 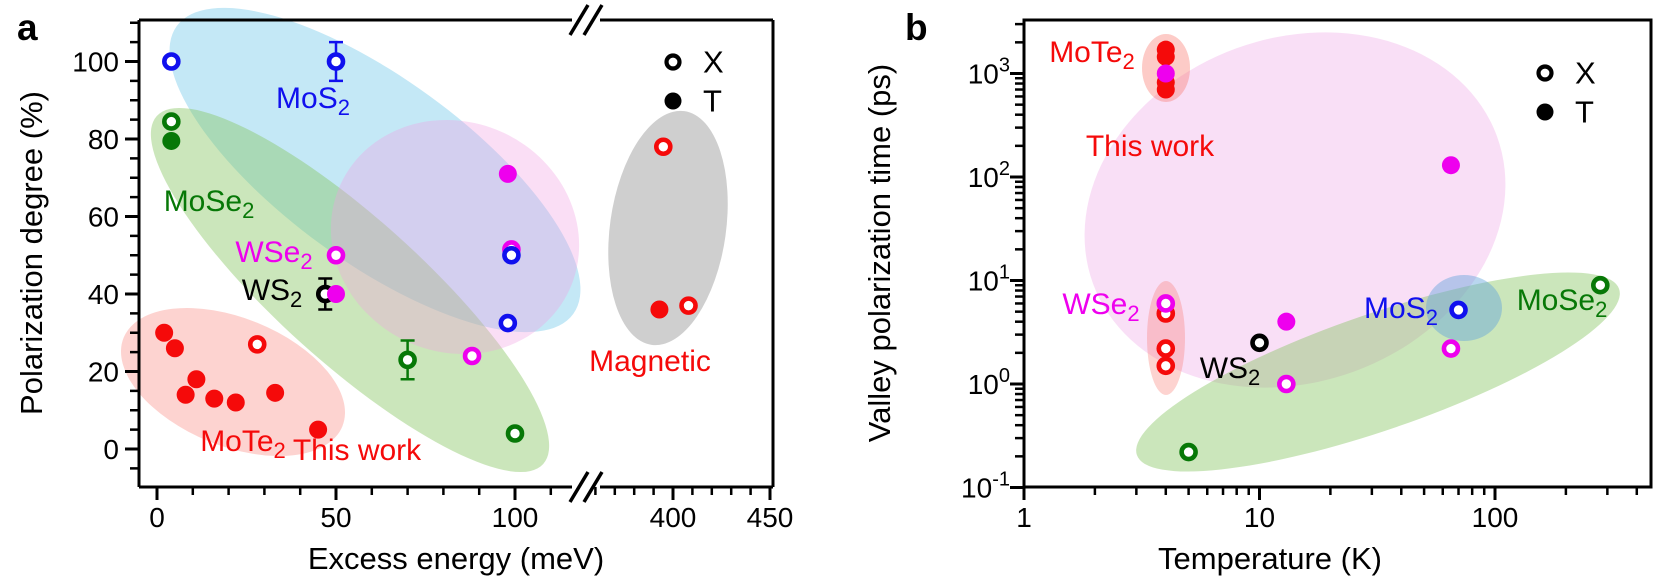 I want to click on panel-b-y-axis-title: Valley polarization time (ps), so click(x=879, y=253).